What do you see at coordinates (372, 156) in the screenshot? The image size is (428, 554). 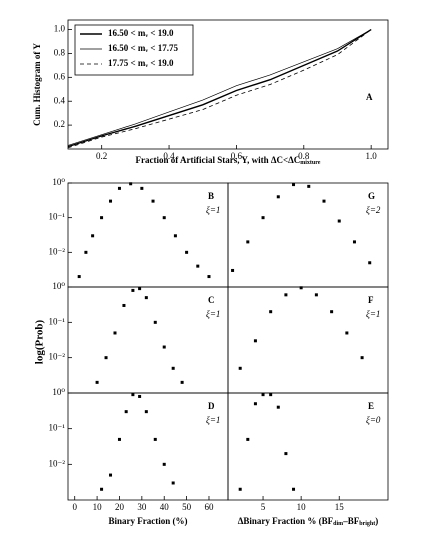 I see `x-tick-label: 1.0` at bounding box center [372, 156].